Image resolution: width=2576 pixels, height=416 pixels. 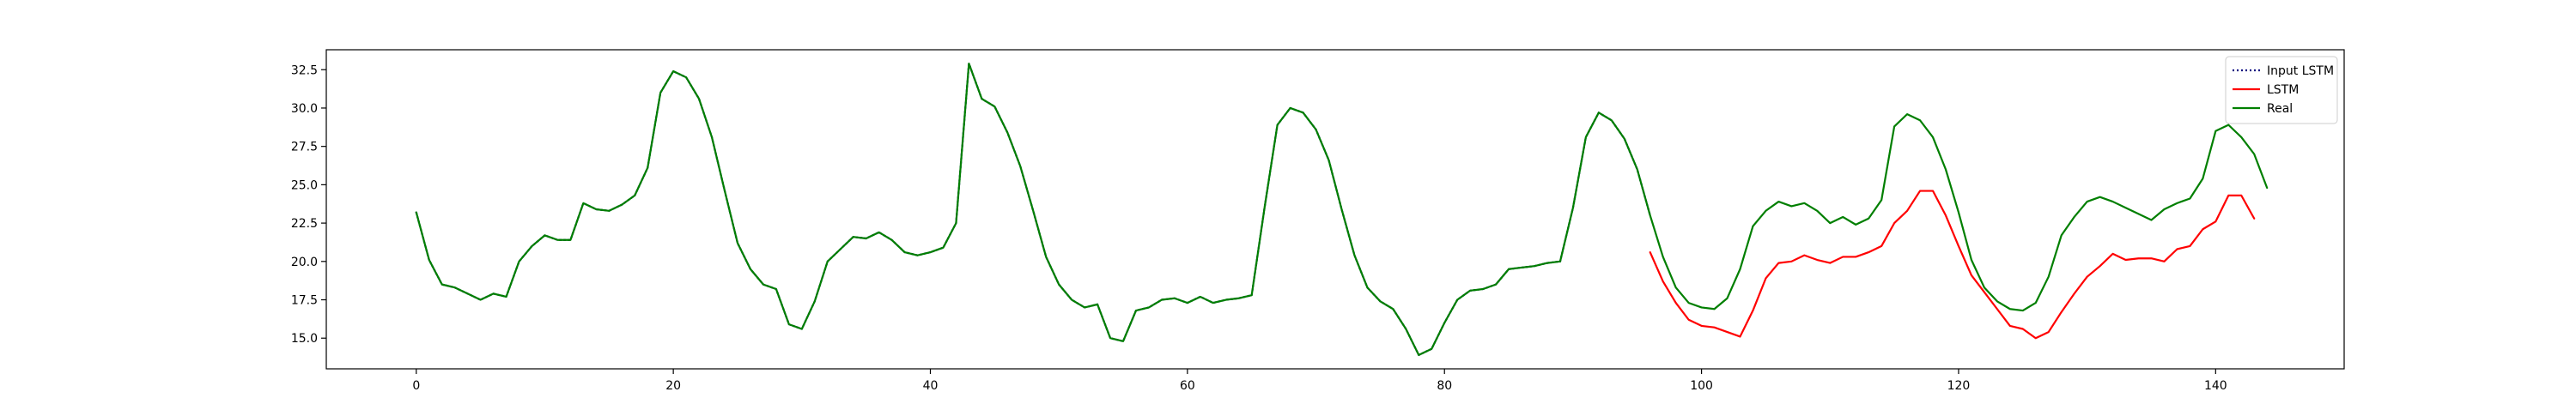 I want to click on y-tick-label: 30.0, so click(x=304, y=109).